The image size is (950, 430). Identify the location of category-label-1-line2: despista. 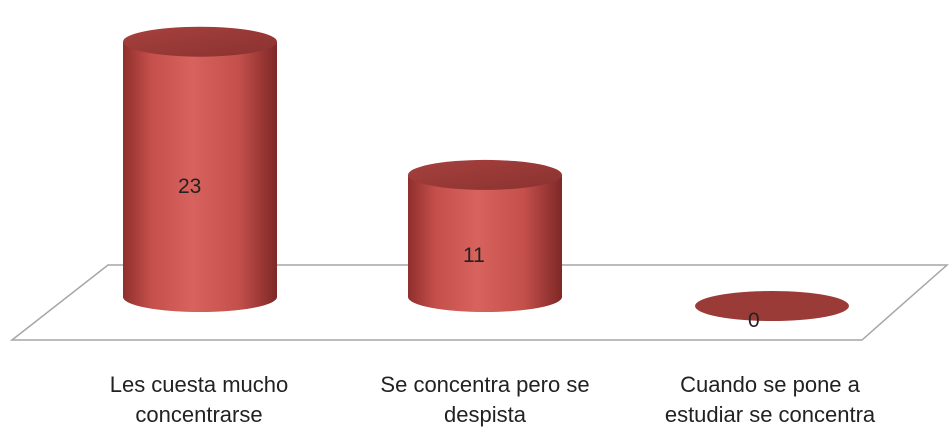
(485, 414).